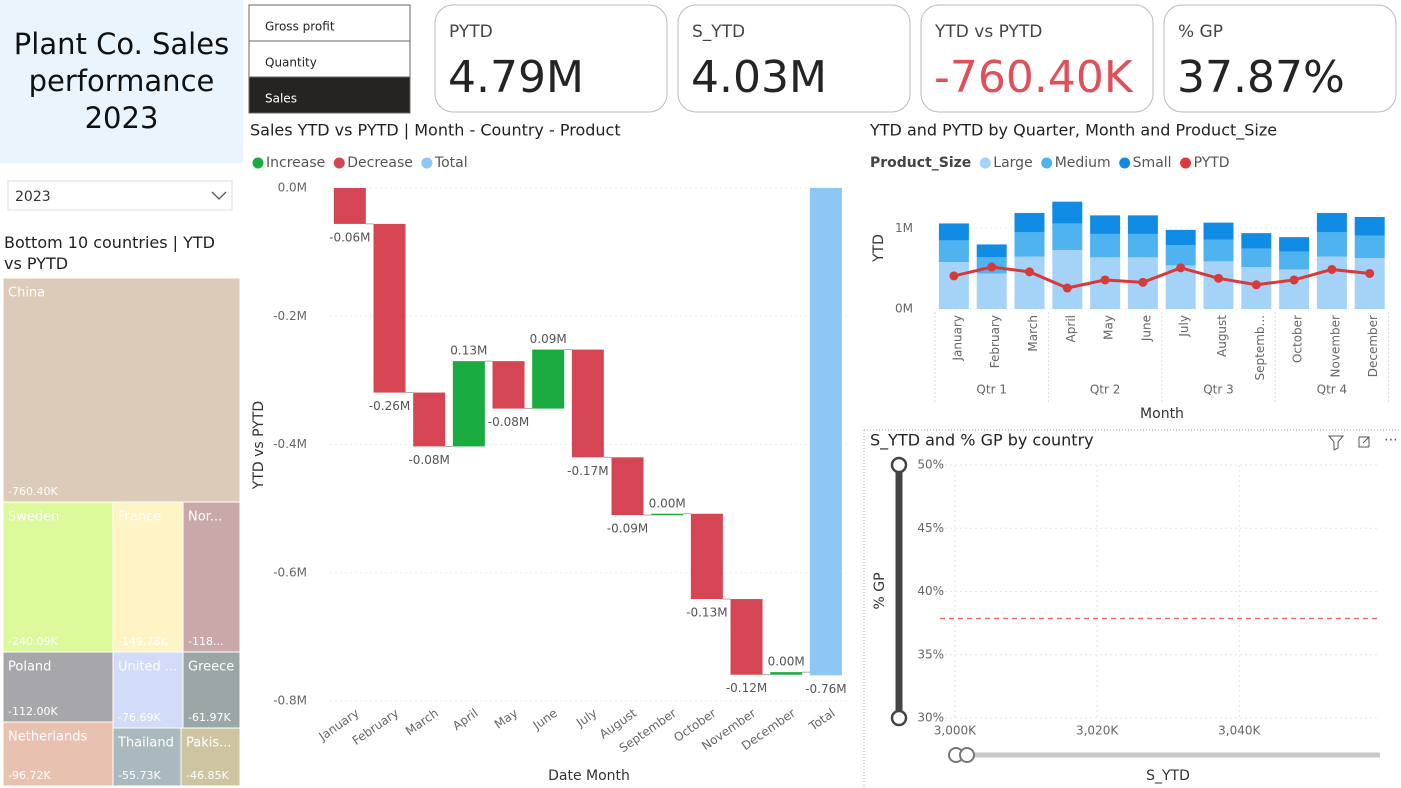  What do you see at coordinates (290, 316) in the screenshot?
I see `y-tick-label: -0.2M` at bounding box center [290, 316].